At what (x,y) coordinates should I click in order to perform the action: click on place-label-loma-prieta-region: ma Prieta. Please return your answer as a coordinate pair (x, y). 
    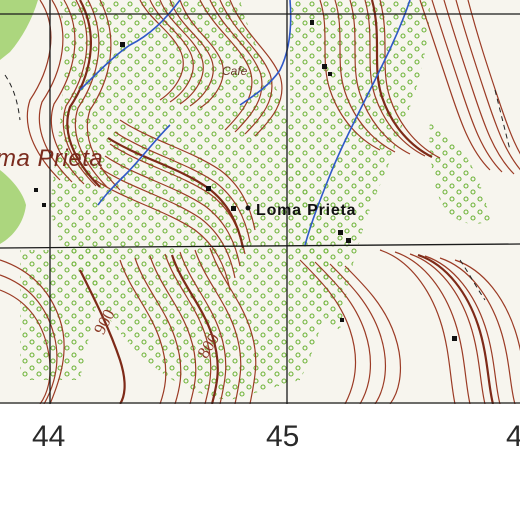
    Looking at the image, I should click on (52, 158).